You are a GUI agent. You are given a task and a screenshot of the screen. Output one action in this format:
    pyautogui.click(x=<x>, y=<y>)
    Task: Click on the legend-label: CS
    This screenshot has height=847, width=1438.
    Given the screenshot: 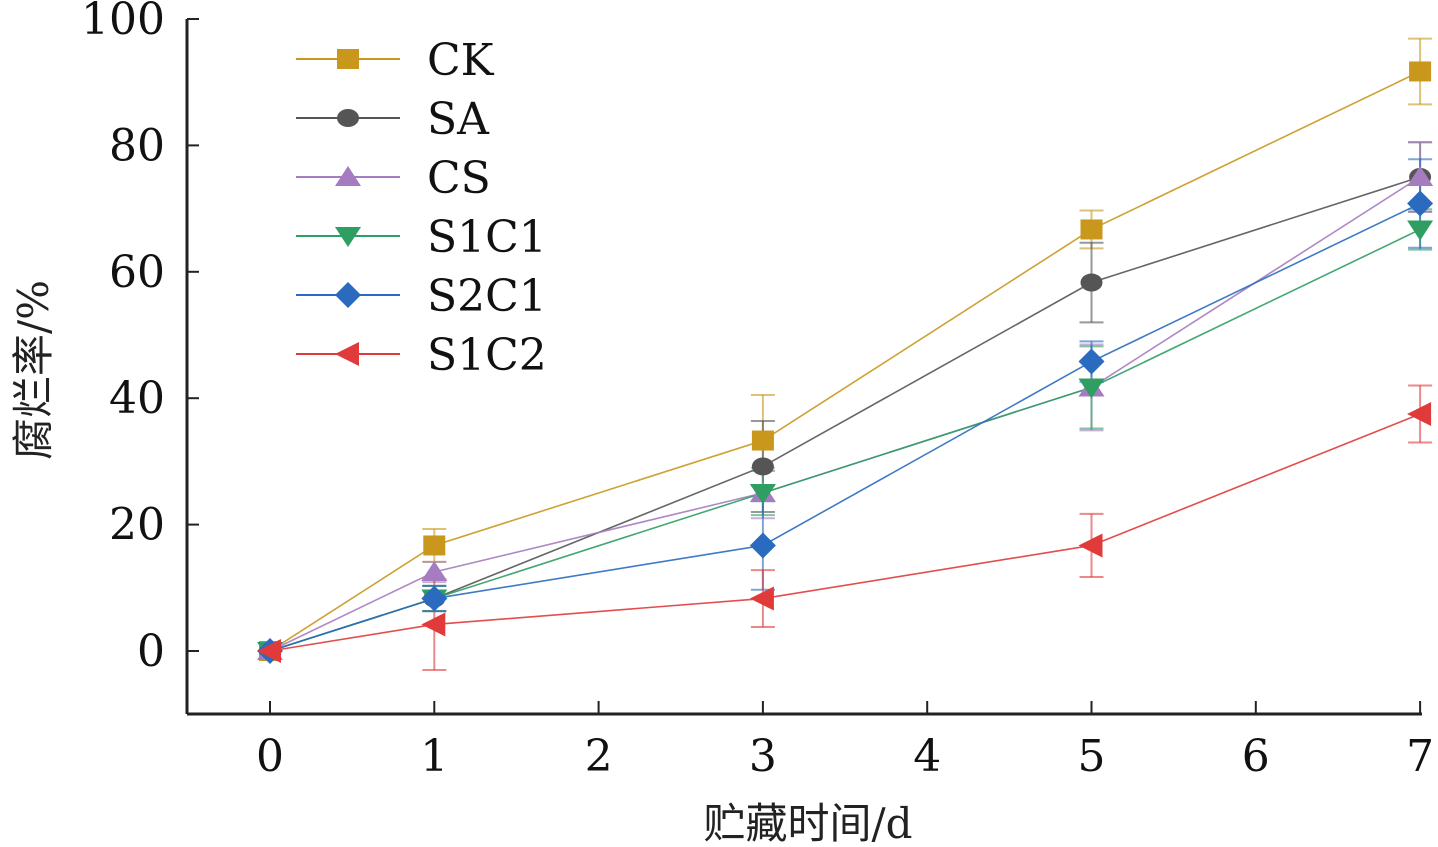 What is the action you would take?
    pyautogui.click(x=459, y=178)
    